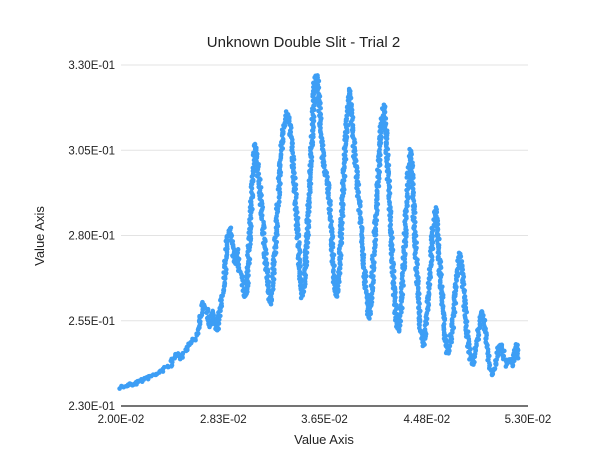 This screenshot has width=607, height=467. I want to click on x-tick-label: 5.30E-02, so click(528, 420).